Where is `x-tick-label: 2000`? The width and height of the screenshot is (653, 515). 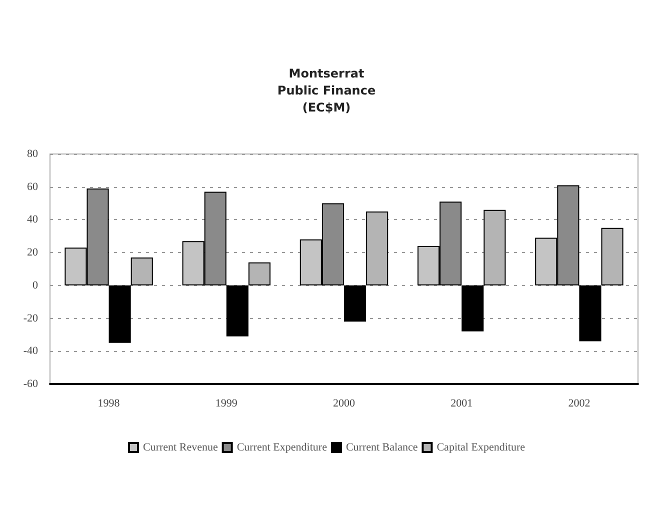
x-tick-label: 2000 is located at coordinates (344, 404).